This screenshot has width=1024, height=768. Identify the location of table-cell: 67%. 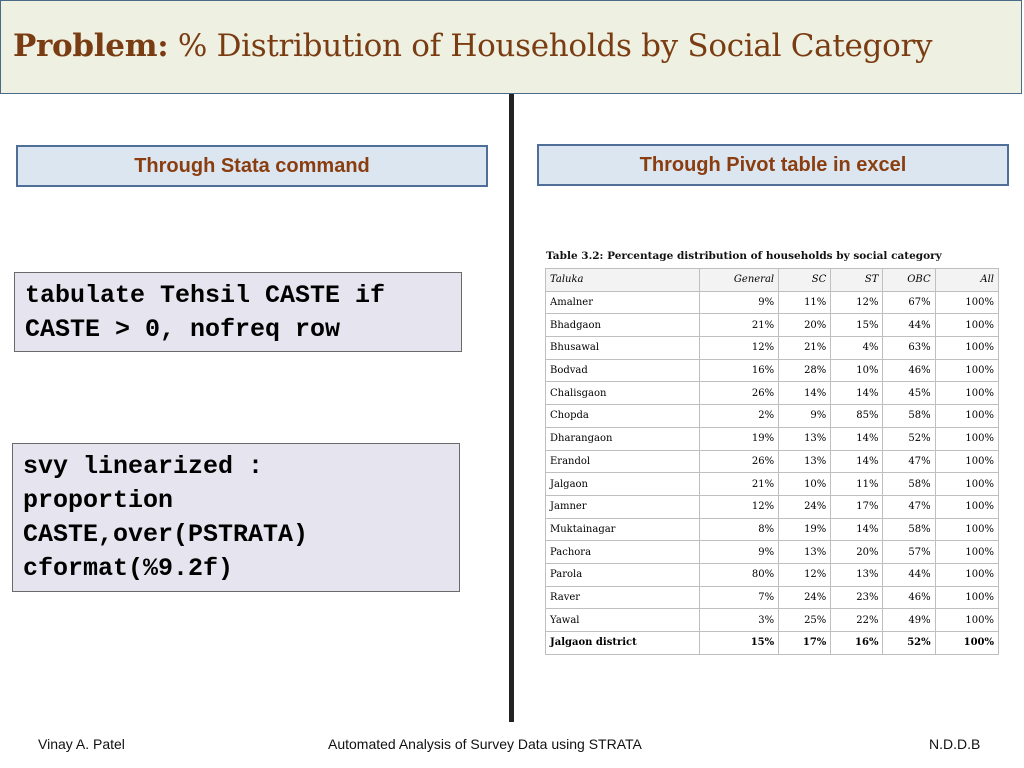
(909, 302).